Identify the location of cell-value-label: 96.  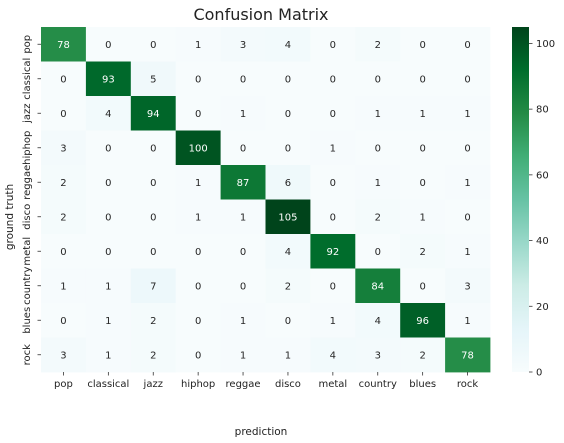
(422, 321).